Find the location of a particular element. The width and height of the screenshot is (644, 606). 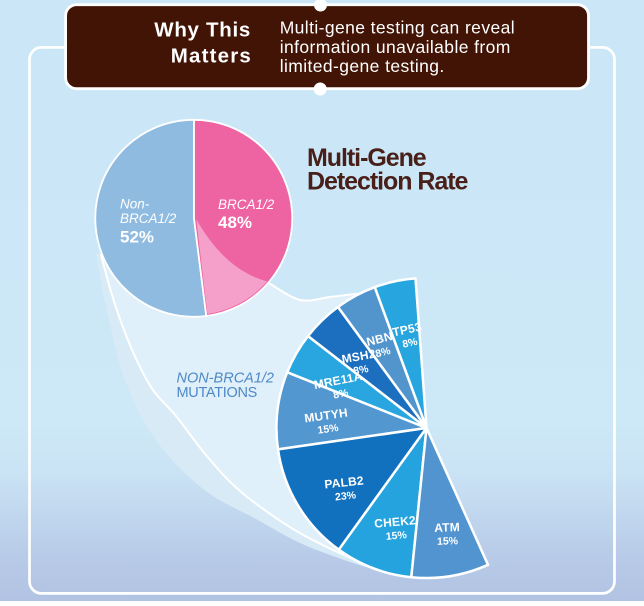

svg-text: CHEK2 is located at coordinates (395, 522).